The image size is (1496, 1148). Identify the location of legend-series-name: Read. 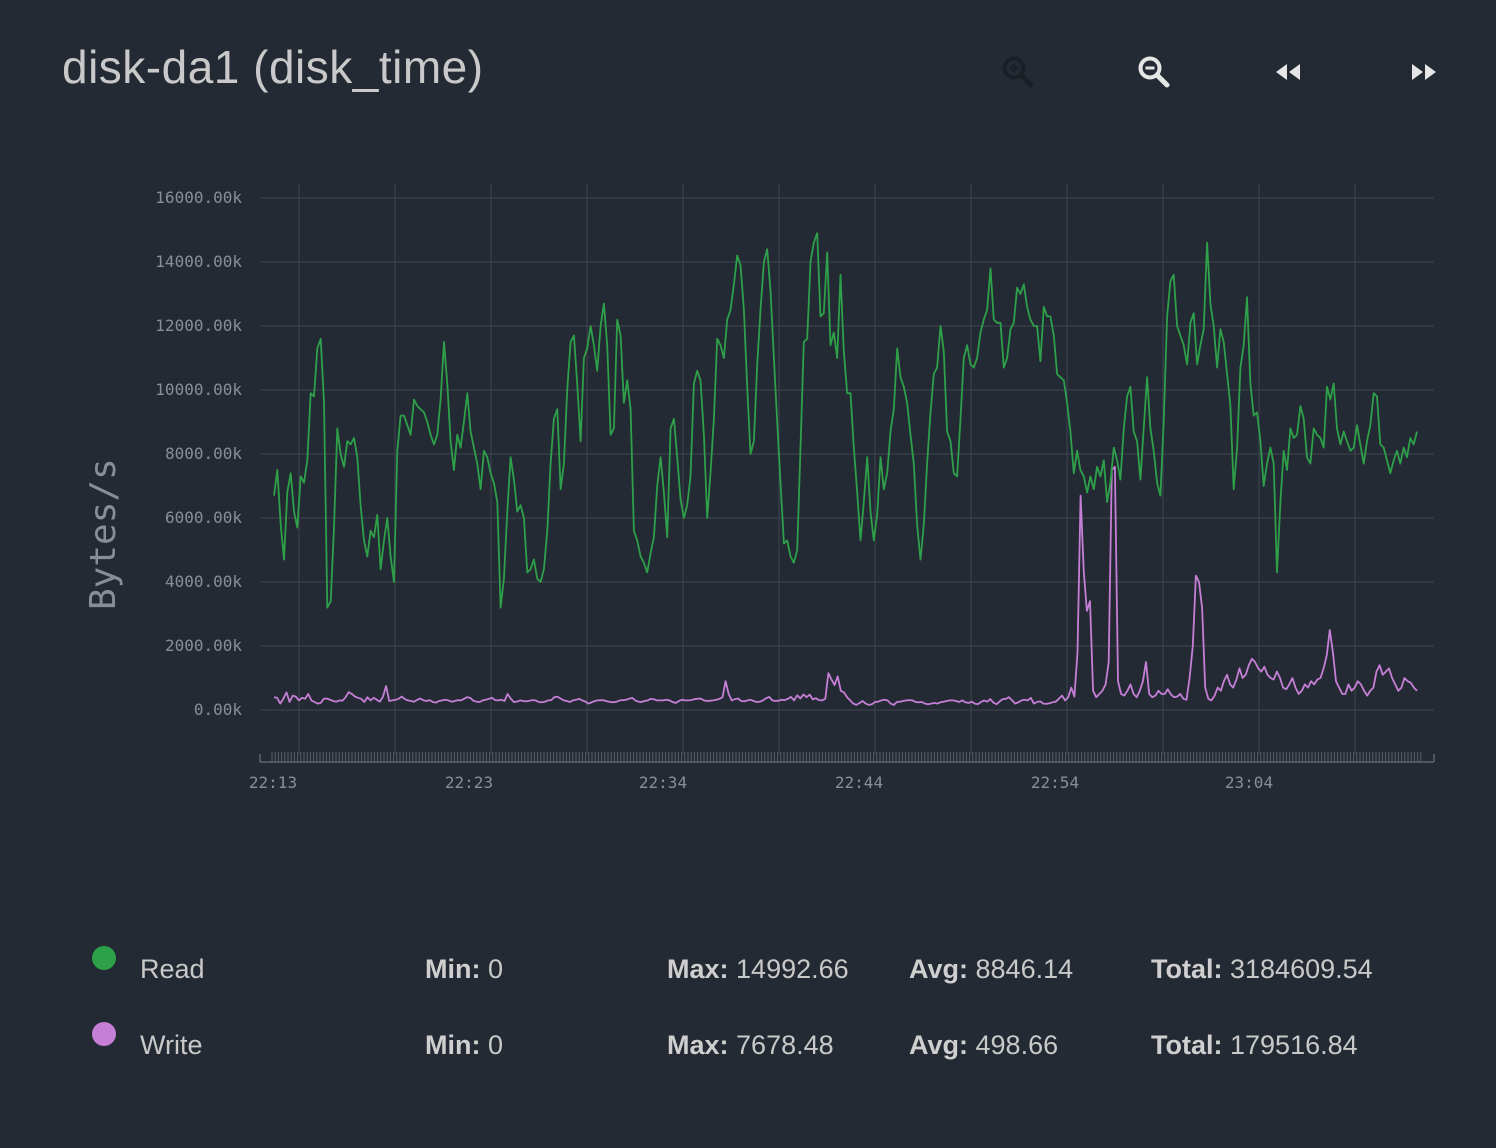
(172, 969).